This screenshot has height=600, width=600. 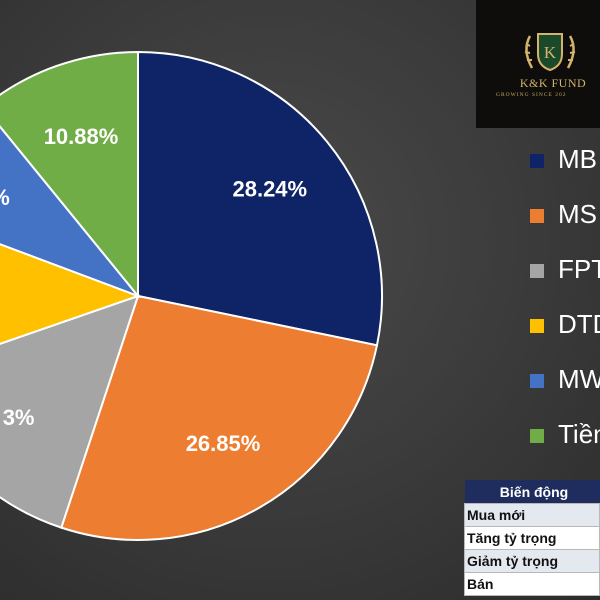 I want to click on pie-slice-fpt2, so click(x=70, y=411).